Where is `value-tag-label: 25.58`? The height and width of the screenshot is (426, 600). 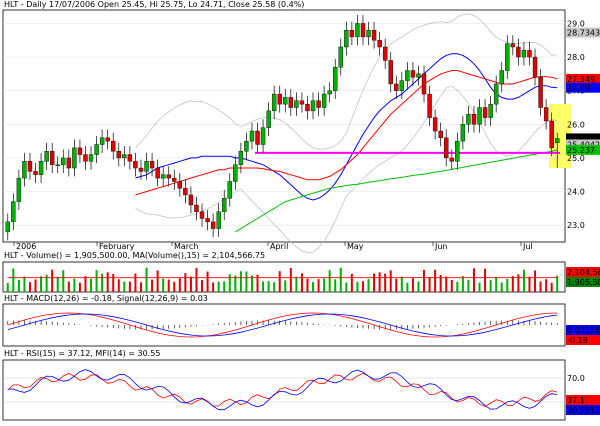
value-tag-label: 25.58 is located at coordinates (578, 138).